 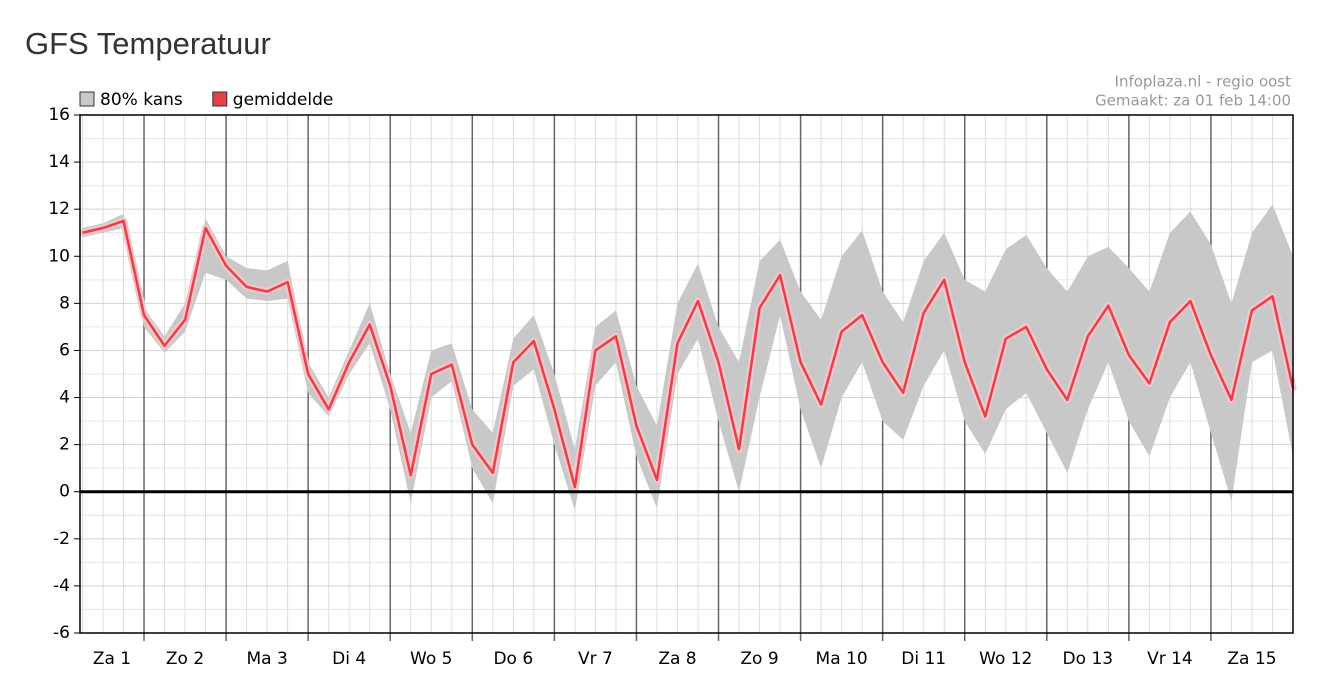 What do you see at coordinates (923, 659) in the screenshot?
I see `x-tick-label: Di 11` at bounding box center [923, 659].